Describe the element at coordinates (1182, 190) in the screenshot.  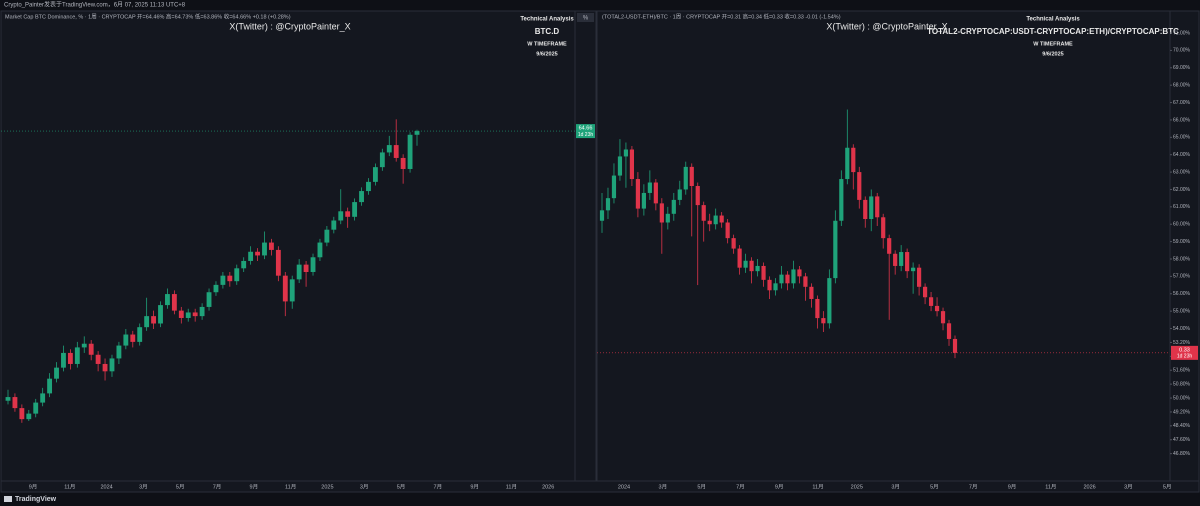
I see `y-tick-label: 62.00%` at that location.